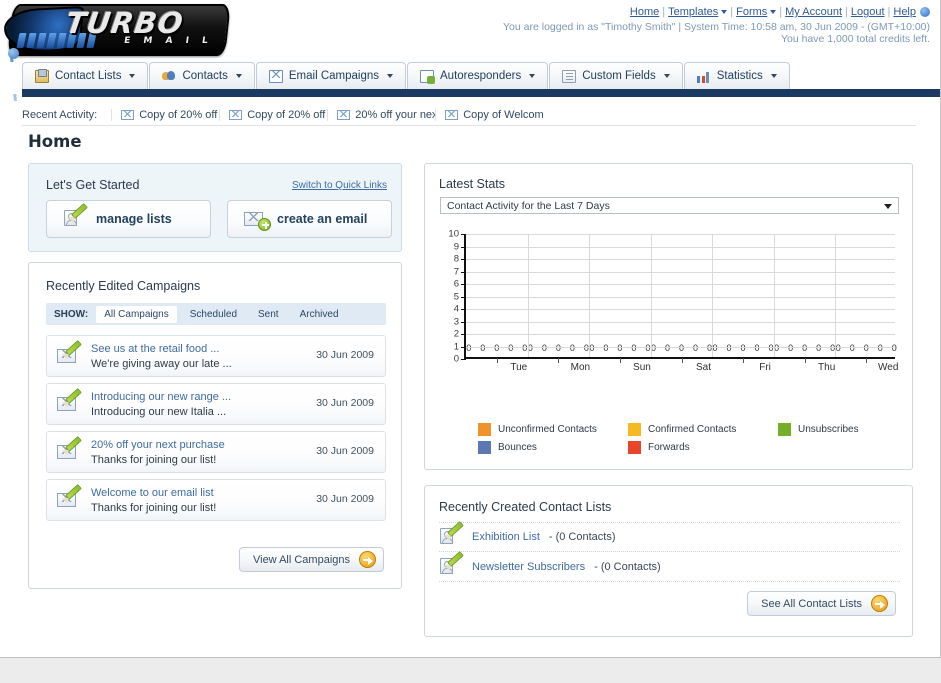 The width and height of the screenshot is (941, 683). What do you see at coordinates (888, 367) in the screenshot?
I see `chart-x-tick-label: Wed` at bounding box center [888, 367].